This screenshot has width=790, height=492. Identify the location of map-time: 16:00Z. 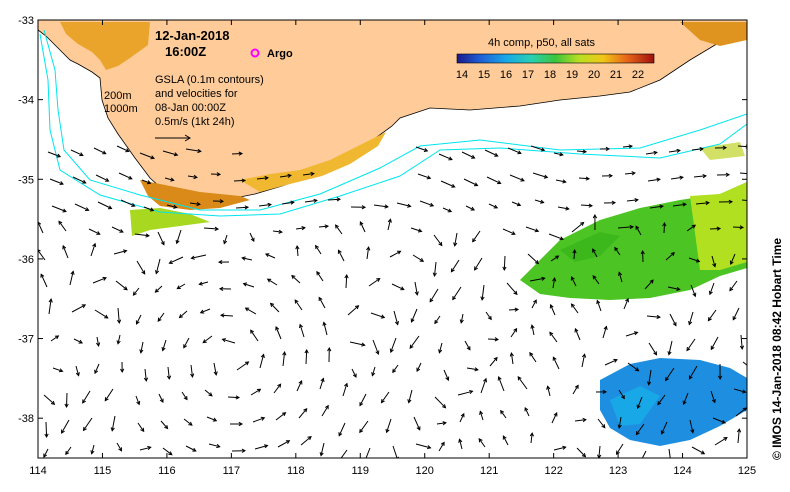
(185, 51).